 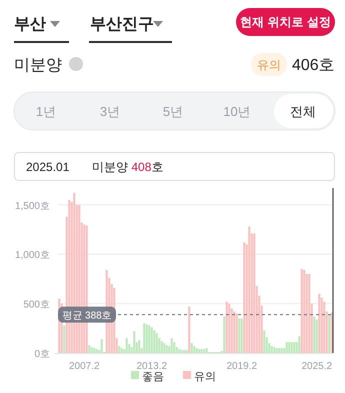 I want to click on y-tick-label: 0호, so click(x=42, y=354).